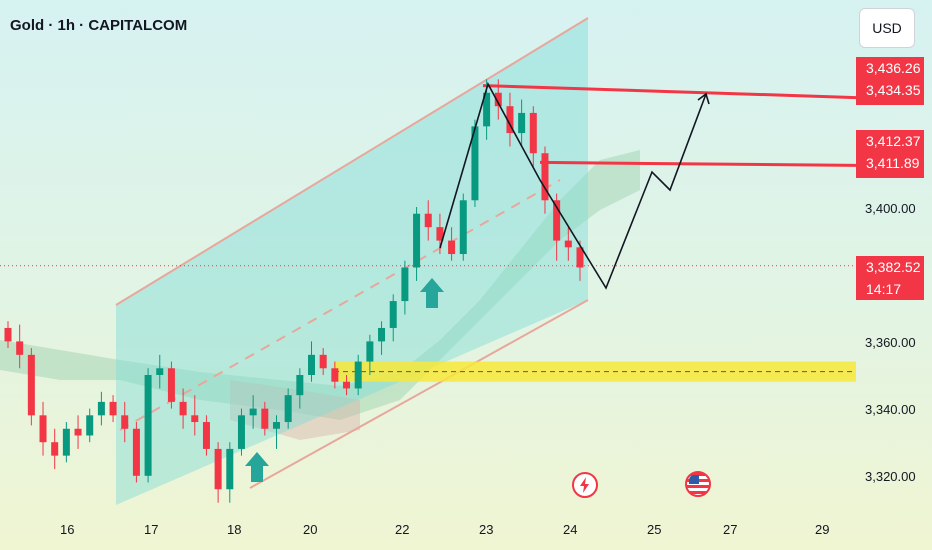 The image size is (932, 550). I want to click on x-tick-label: 18, so click(234, 529).